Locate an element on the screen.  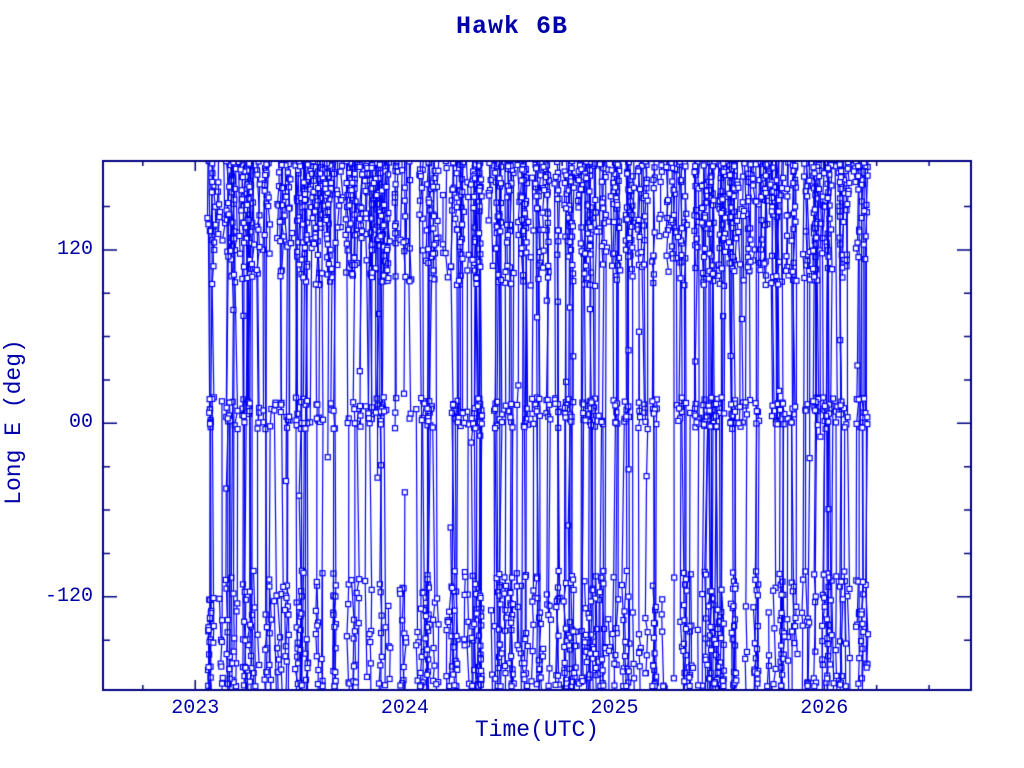
y-tick-label: 00 is located at coordinates (80, 423).